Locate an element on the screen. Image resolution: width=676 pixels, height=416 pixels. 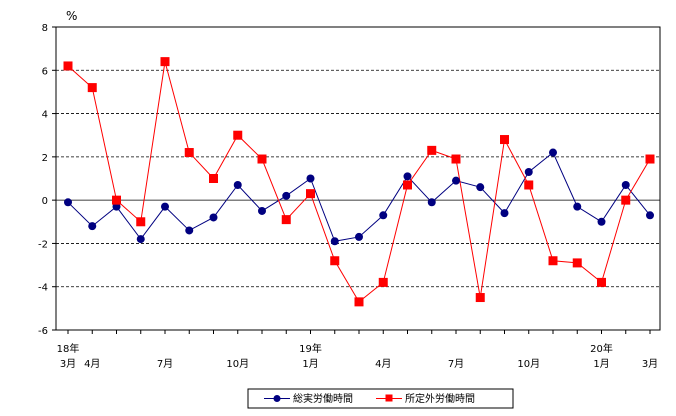
y-tick-label-3: 2 is located at coordinates (45, 158).